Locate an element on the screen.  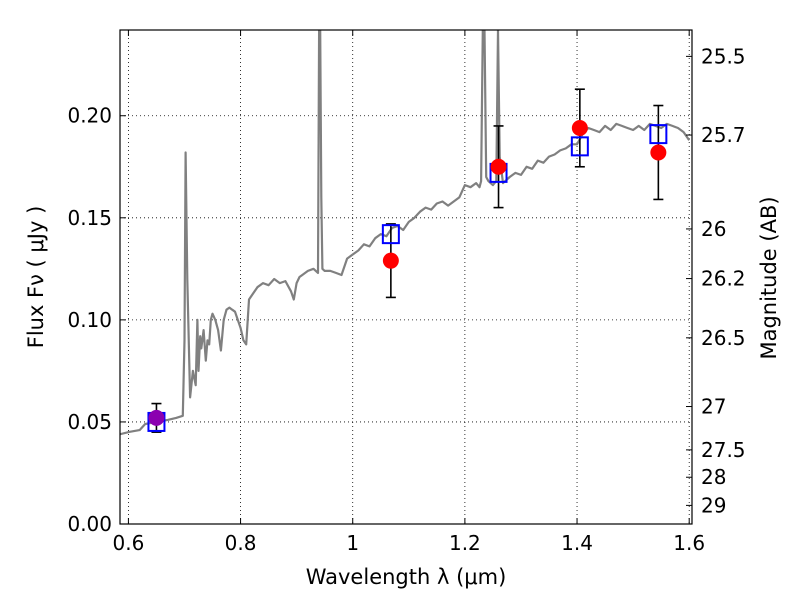
x-axis-label: Wavelength λ (μm) is located at coordinates (406, 577).